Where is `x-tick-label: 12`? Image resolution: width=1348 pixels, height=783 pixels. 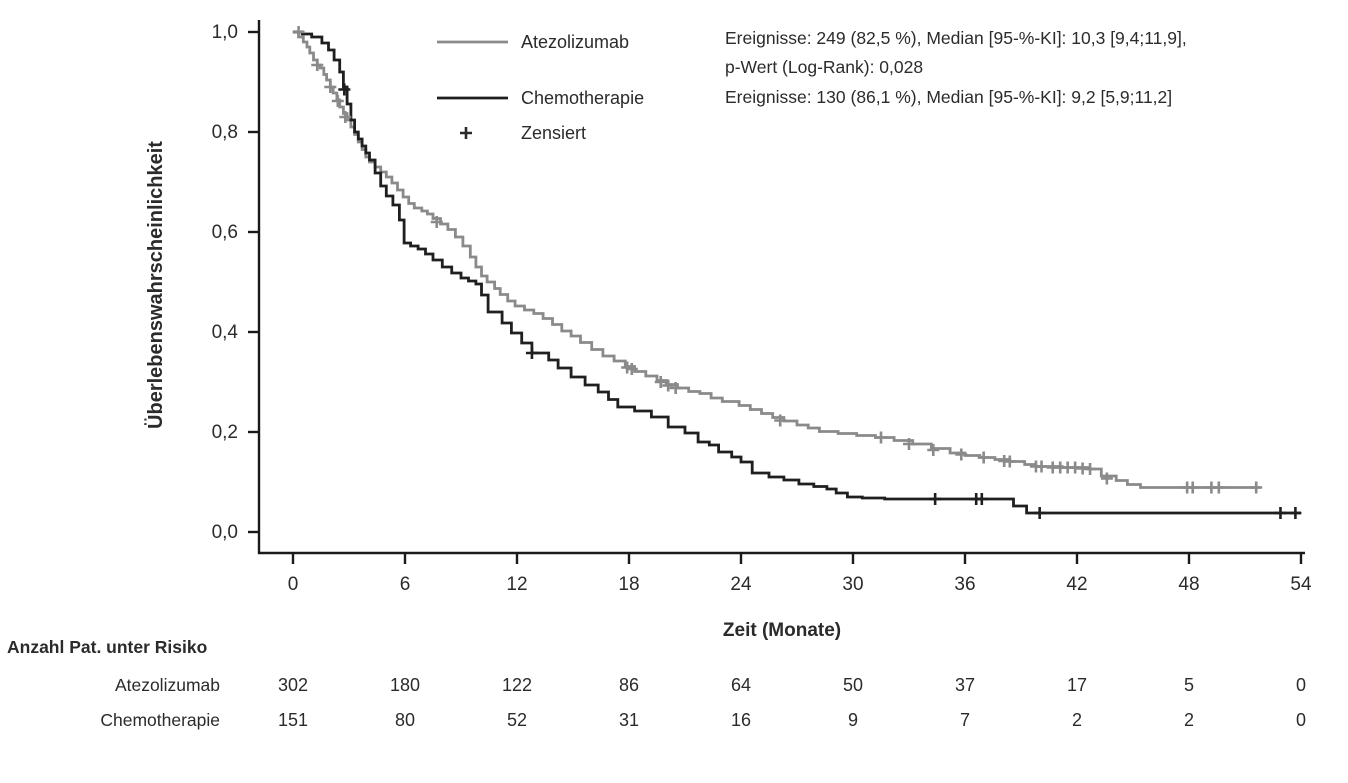 x-tick-label: 12 is located at coordinates (516, 584).